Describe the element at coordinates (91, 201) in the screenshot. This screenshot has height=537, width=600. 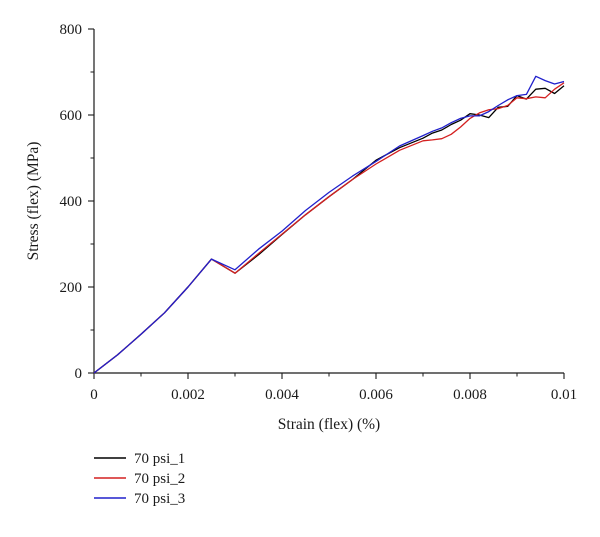
I see `y-axis-ticks` at that location.